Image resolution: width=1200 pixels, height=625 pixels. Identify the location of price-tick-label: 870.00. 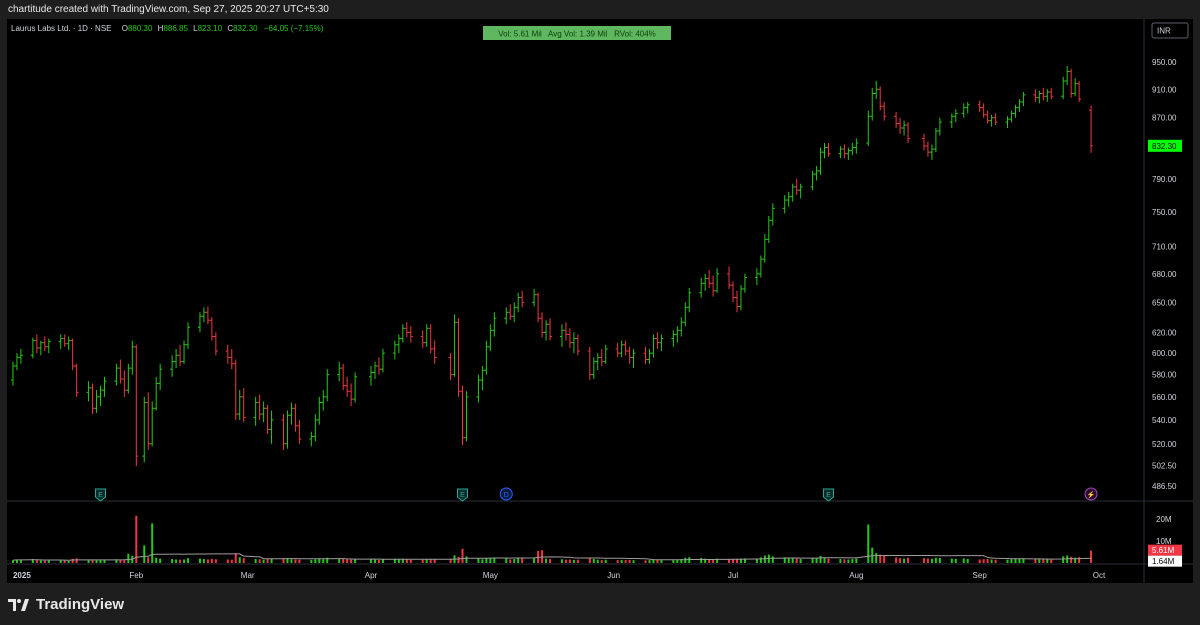
(1164, 118).